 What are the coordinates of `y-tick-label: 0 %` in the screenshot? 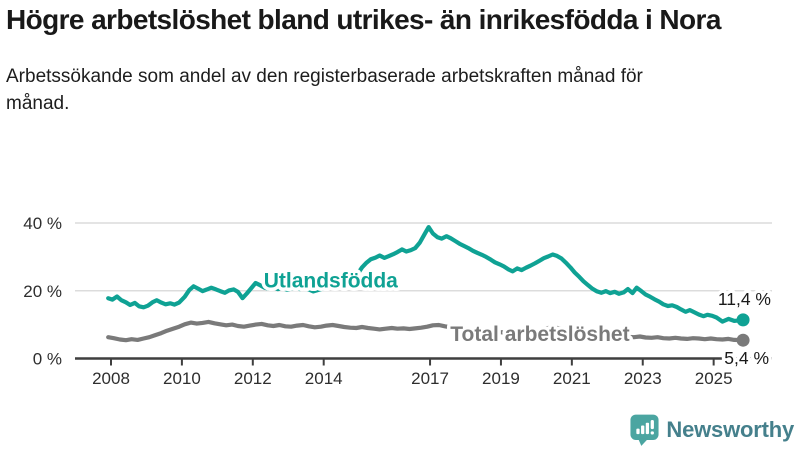 It's located at (47, 359).